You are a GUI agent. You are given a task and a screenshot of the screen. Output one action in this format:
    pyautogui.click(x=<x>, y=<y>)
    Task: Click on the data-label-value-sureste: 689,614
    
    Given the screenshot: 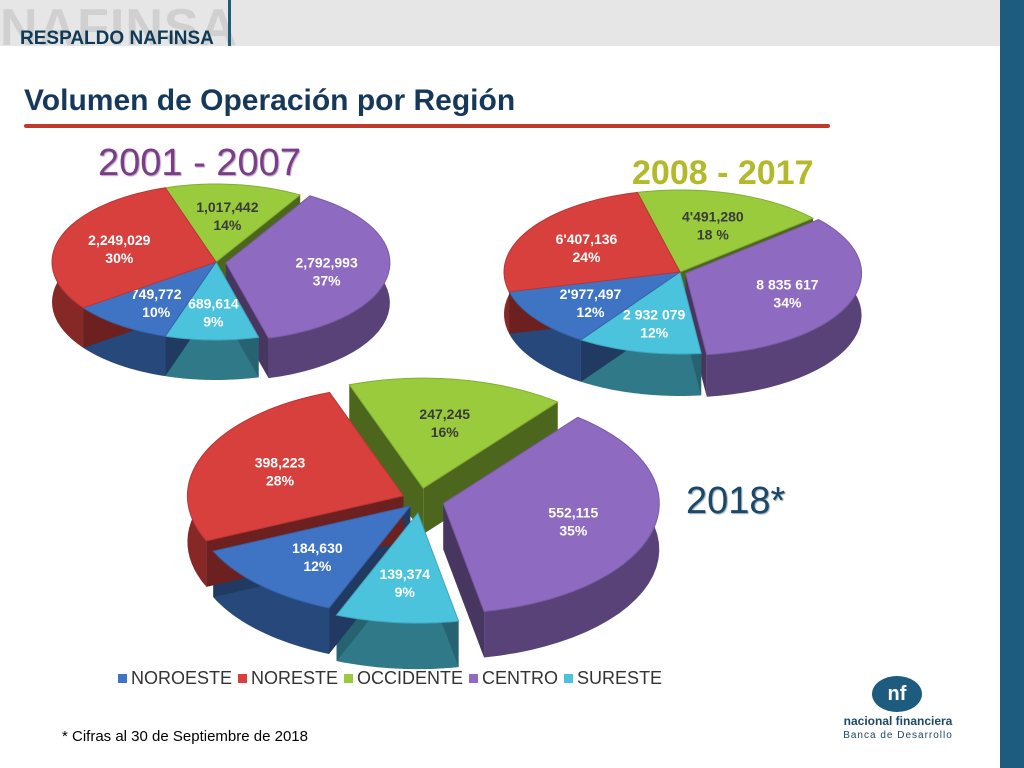 What is the action you would take?
    pyautogui.click(x=213, y=303)
    